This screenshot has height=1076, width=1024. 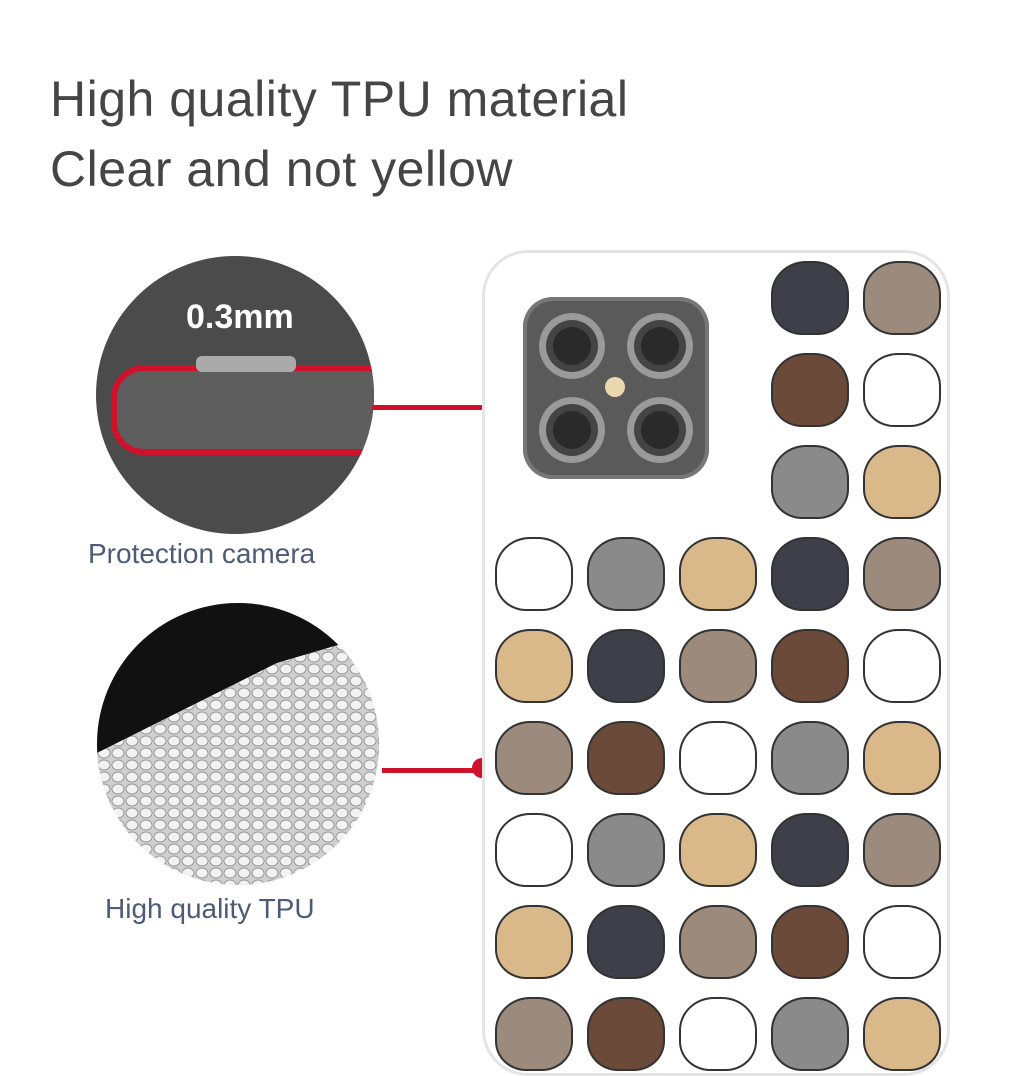 I want to click on tpu-granules-closeup, so click(x=238, y=744).